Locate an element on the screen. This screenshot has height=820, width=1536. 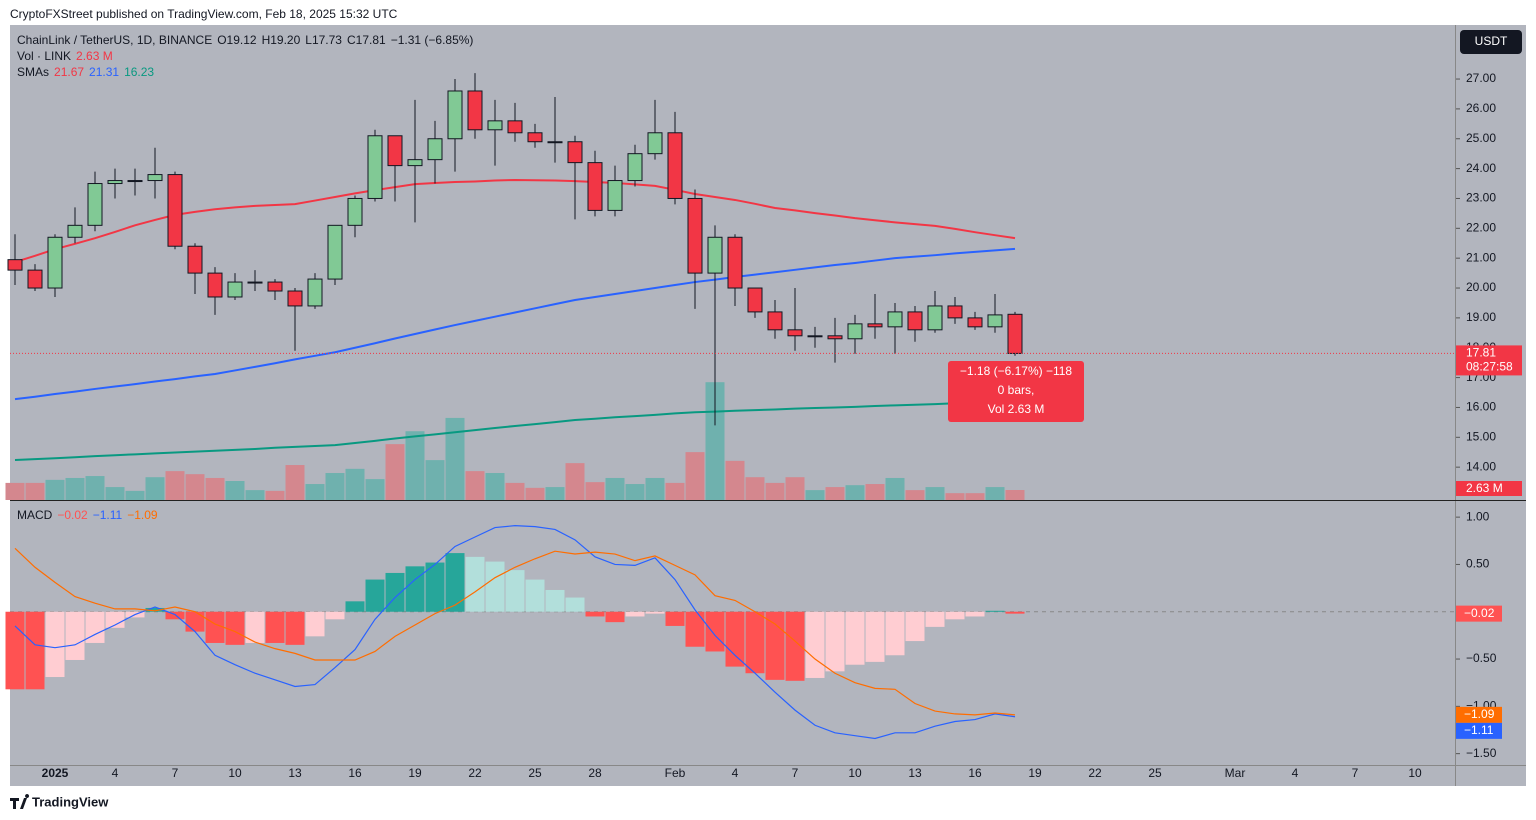
price-tick-label: 25.00 is located at coordinates (1481, 138).